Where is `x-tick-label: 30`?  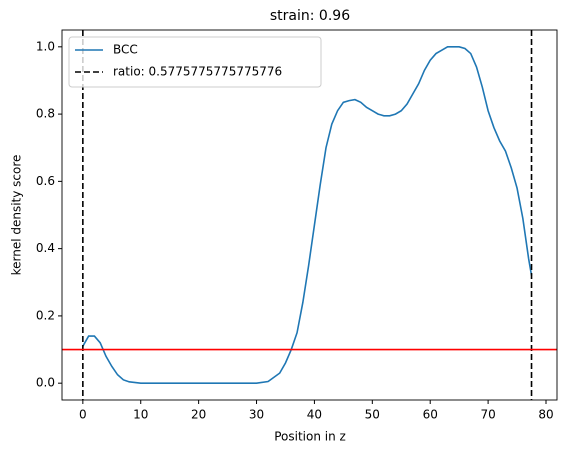
x-tick-label: 30 is located at coordinates (256, 415).